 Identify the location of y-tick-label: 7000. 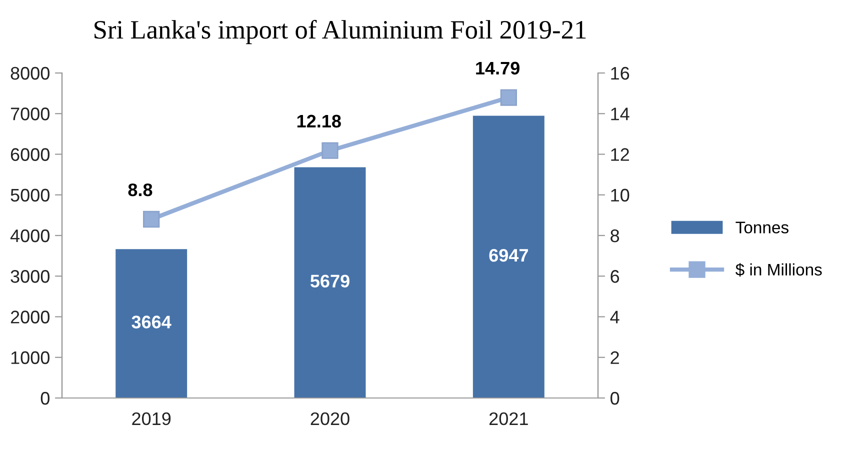
(30, 114).